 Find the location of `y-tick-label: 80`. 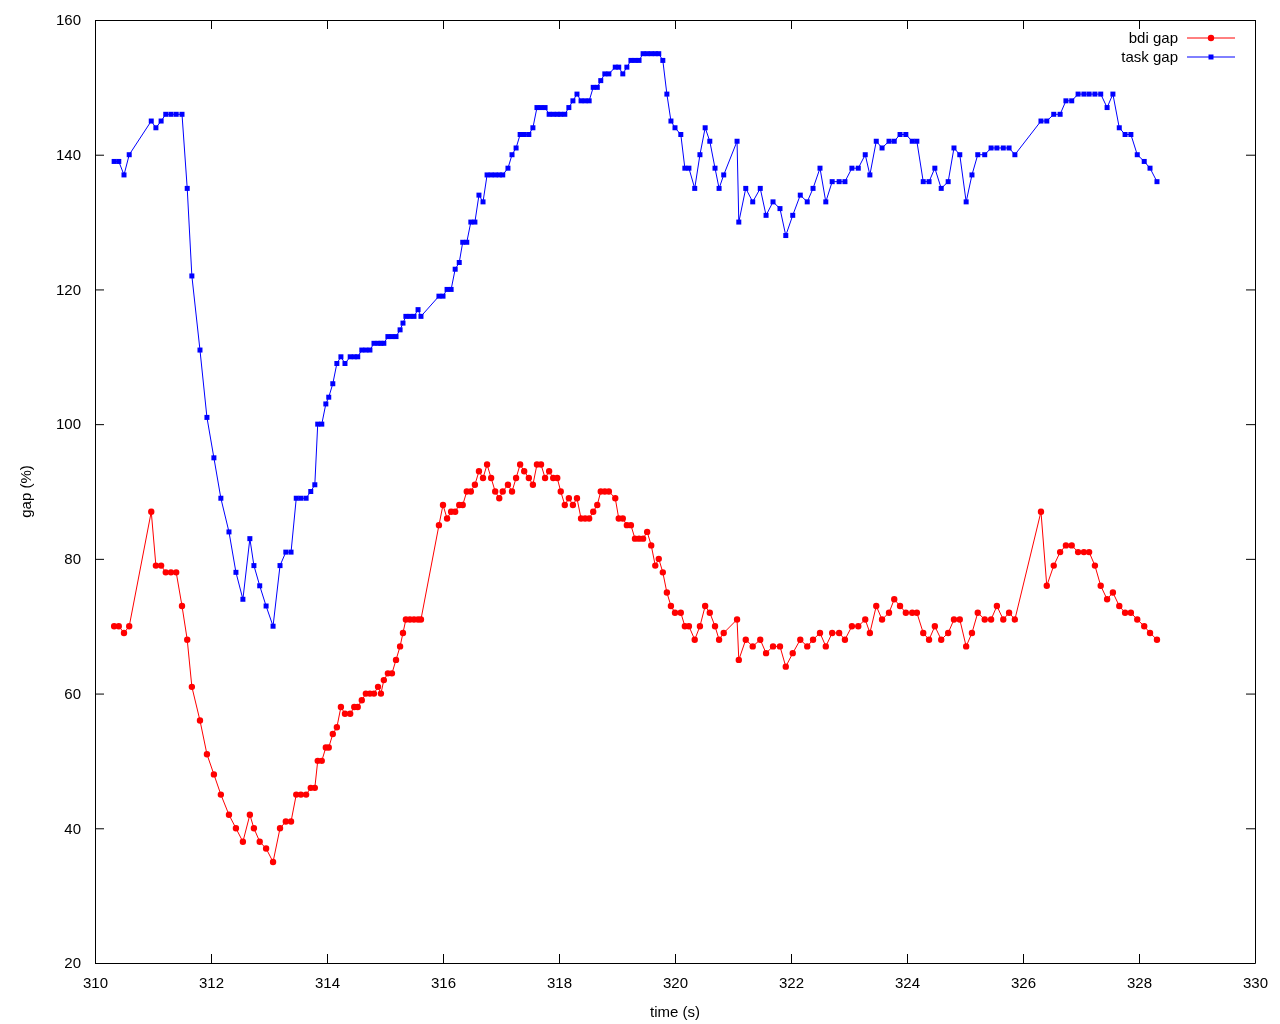

y-tick-label: 80 is located at coordinates (72, 559).